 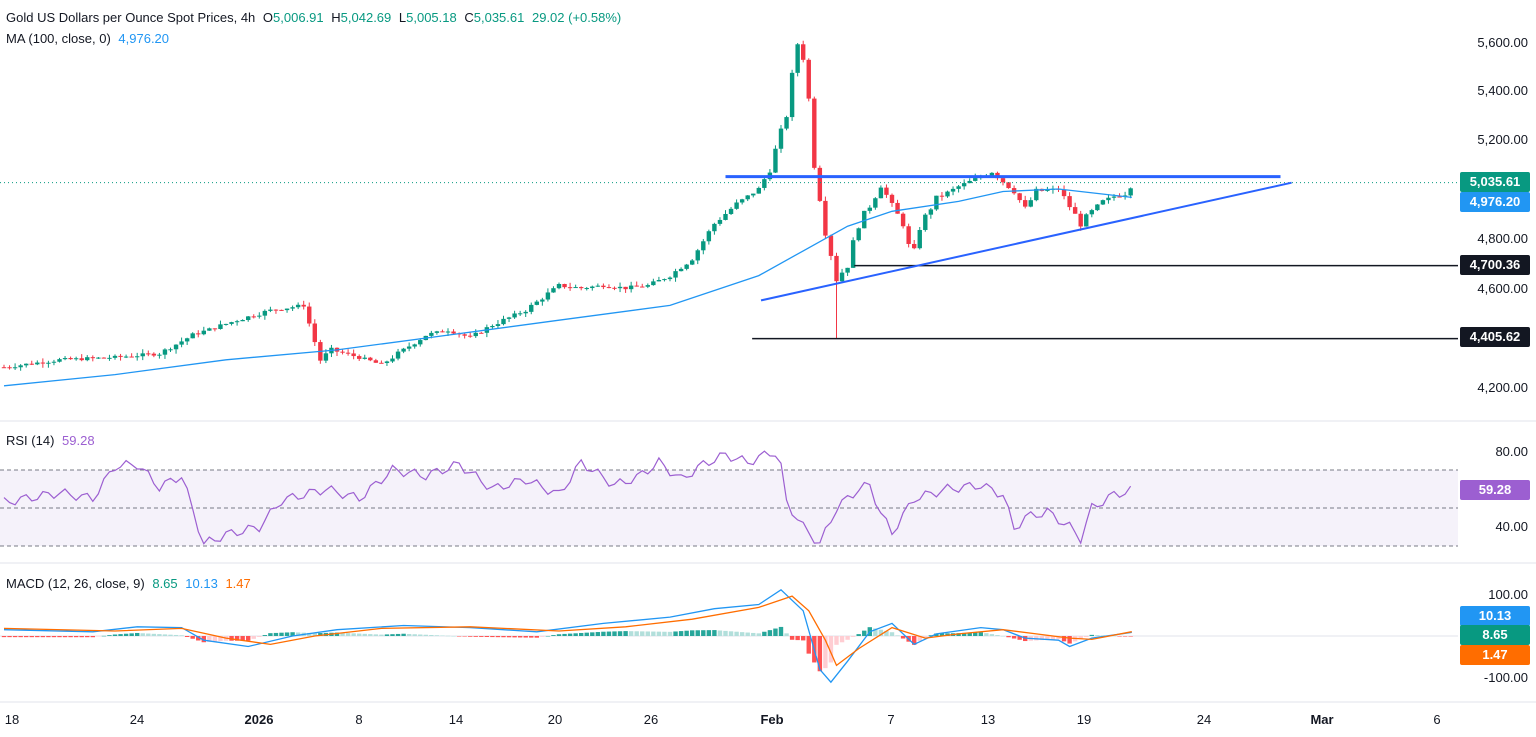 I want to click on date-tick-26: 26, so click(x=651, y=719).